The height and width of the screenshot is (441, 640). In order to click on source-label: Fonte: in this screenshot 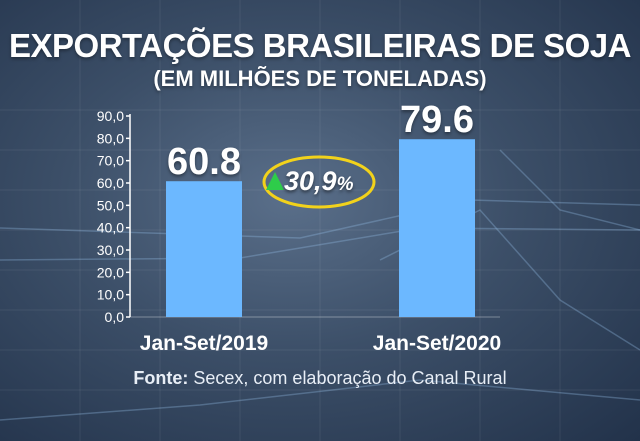, I will do `click(161, 378)`.